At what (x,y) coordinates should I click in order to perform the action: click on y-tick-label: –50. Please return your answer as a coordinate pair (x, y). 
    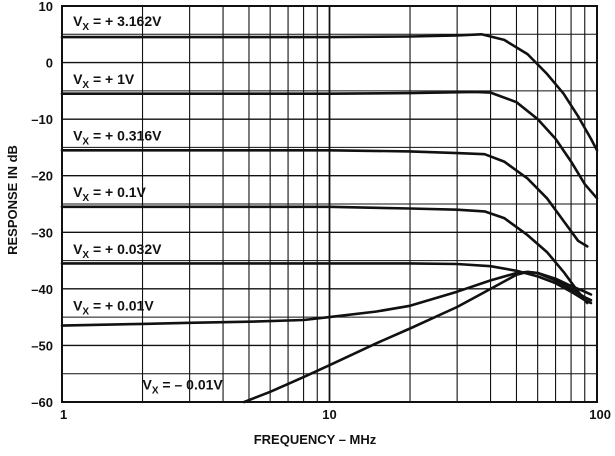
    Looking at the image, I should click on (42, 345).